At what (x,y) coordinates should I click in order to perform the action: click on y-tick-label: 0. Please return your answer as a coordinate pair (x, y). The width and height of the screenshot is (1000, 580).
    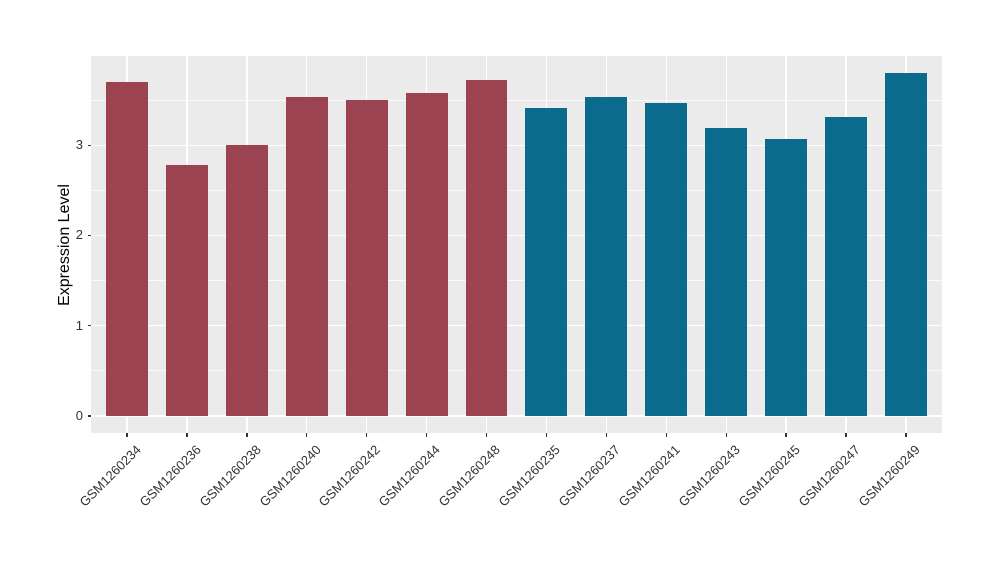
    Looking at the image, I should click on (79, 415).